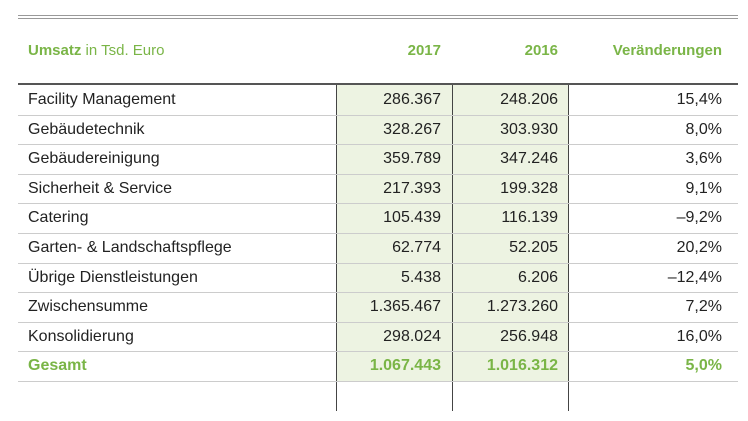 The height and width of the screenshot is (421, 748). What do you see at coordinates (699, 336) in the screenshot?
I see `cell-value: 16,0%` at bounding box center [699, 336].